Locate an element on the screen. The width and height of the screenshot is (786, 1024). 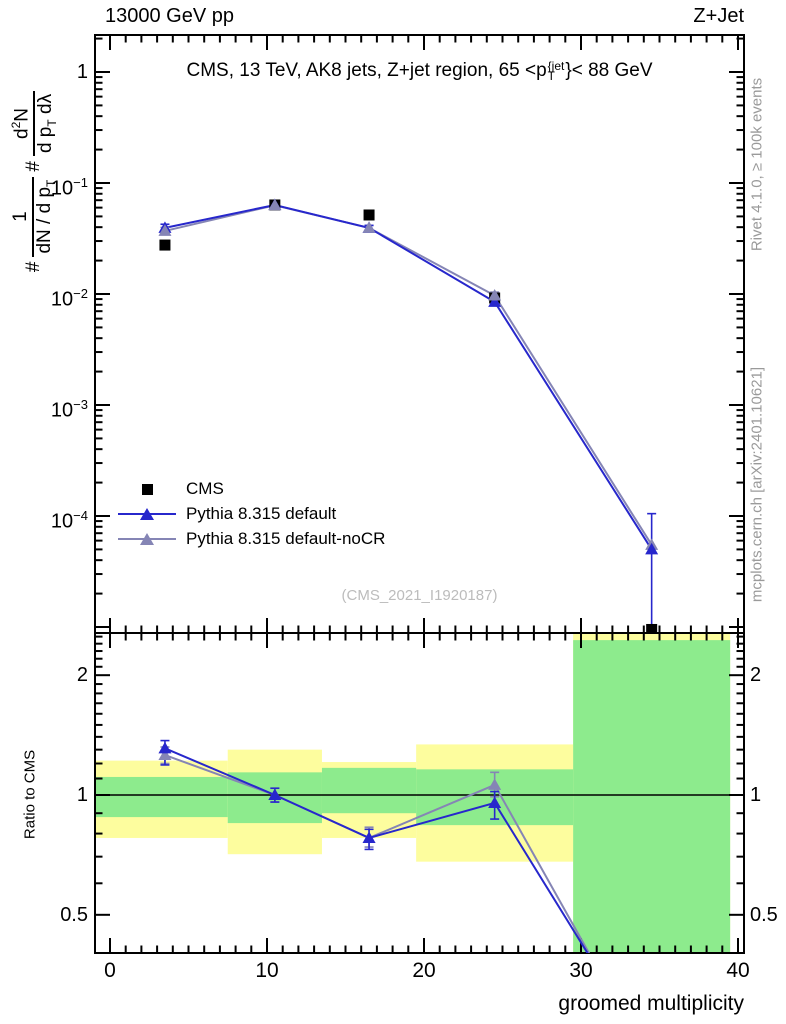
y-label-frac2-den-sub: T is located at coordinates (52, 123).